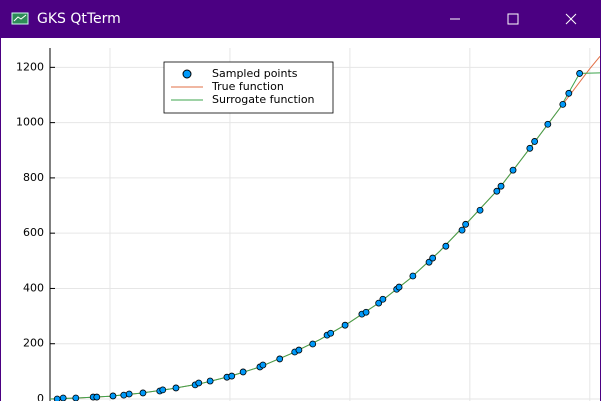 The width and height of the screenshot is (601, 401). Describe the element at coordinates (263, 99) in the screenshot. I see `legend-label: Surrogate function` at that location.